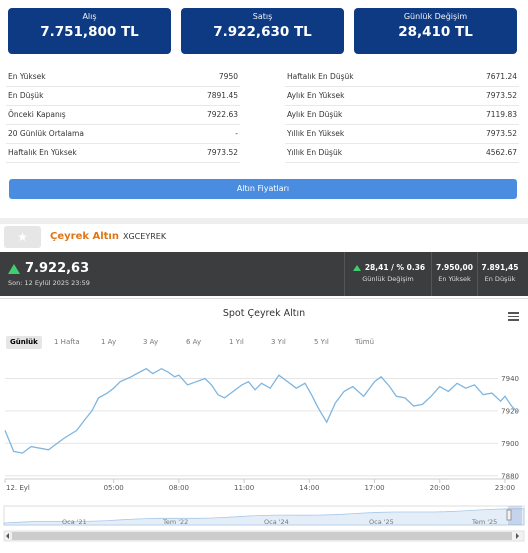 This screenshot has height=553, width=528. I want to click on navigator-label: Oca '24, so click(276, 522).